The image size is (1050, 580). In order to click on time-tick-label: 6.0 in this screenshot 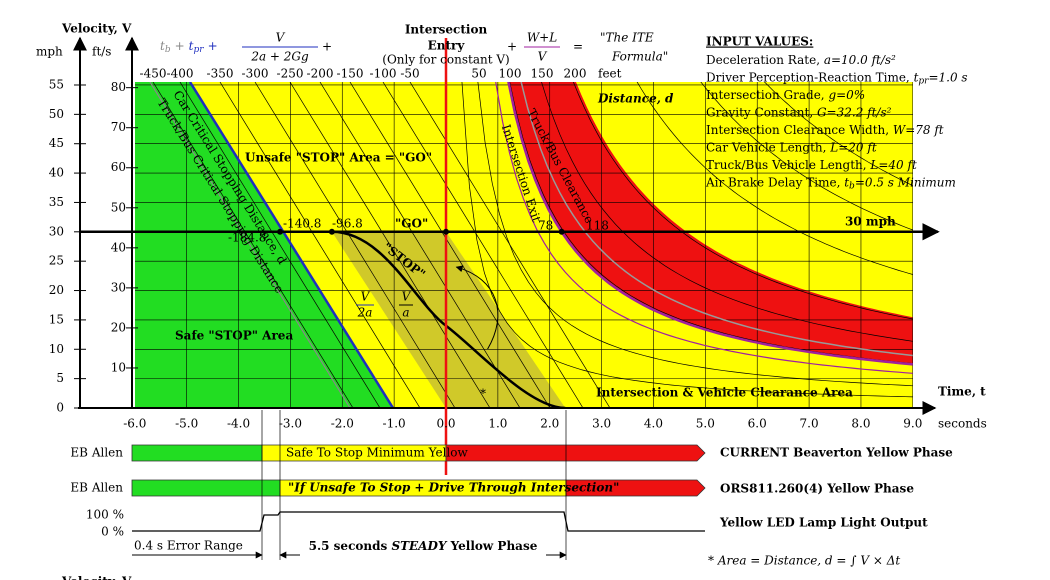, I will do `click(757, 424)`.